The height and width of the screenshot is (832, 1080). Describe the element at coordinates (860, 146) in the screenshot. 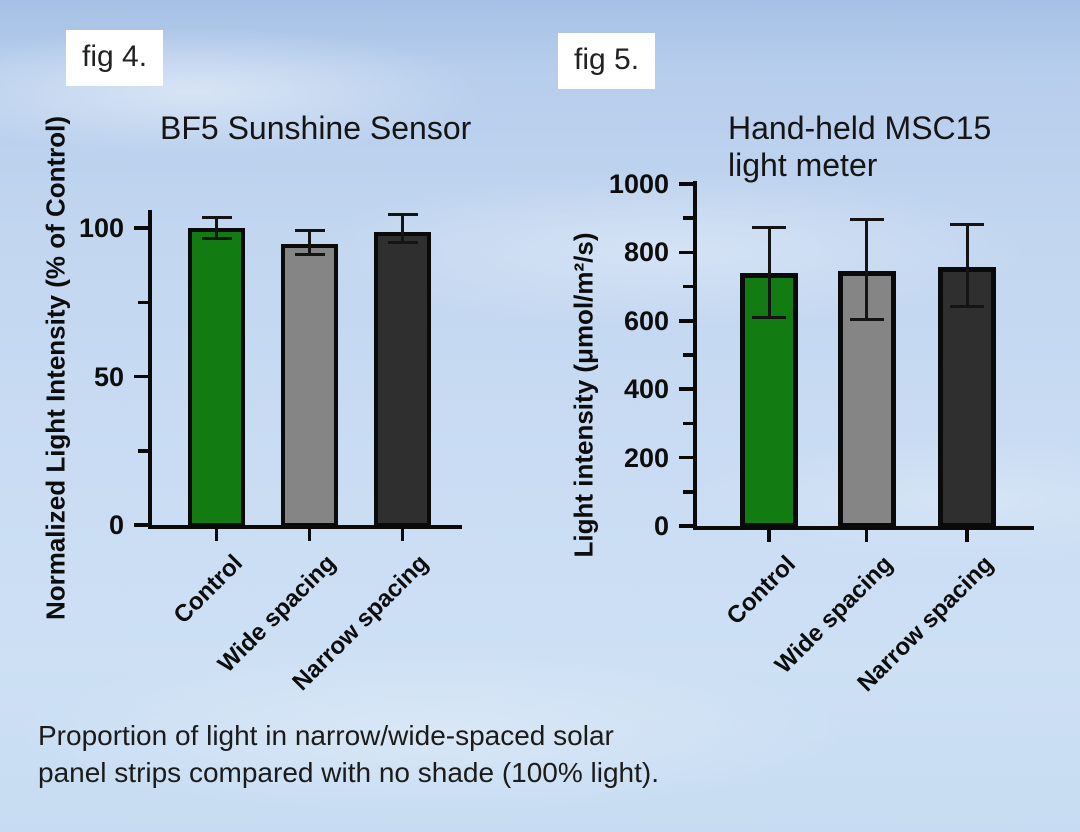

I see `msc15-chart-title: Hand-held MSC15 light meter` at that location.